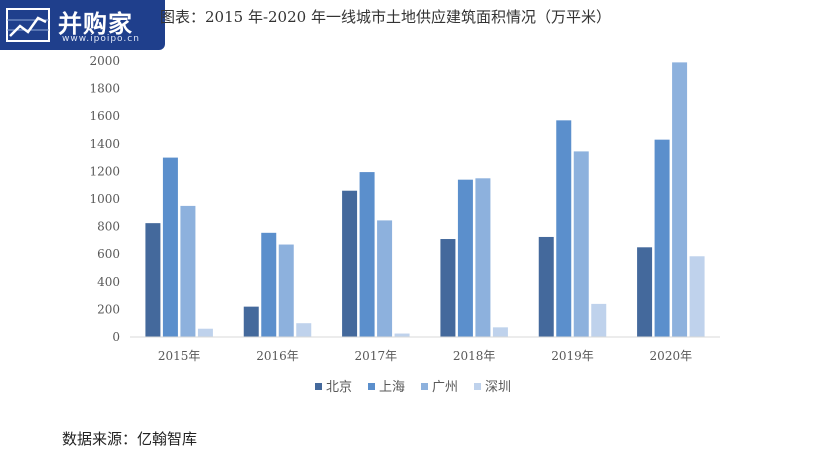 The height and width of the screenshot is (450, 825). What do you see at coordinates (572, 356) in the screenshot?
I see `x-tick-label: 2019年` at bounding box center [572, 356].